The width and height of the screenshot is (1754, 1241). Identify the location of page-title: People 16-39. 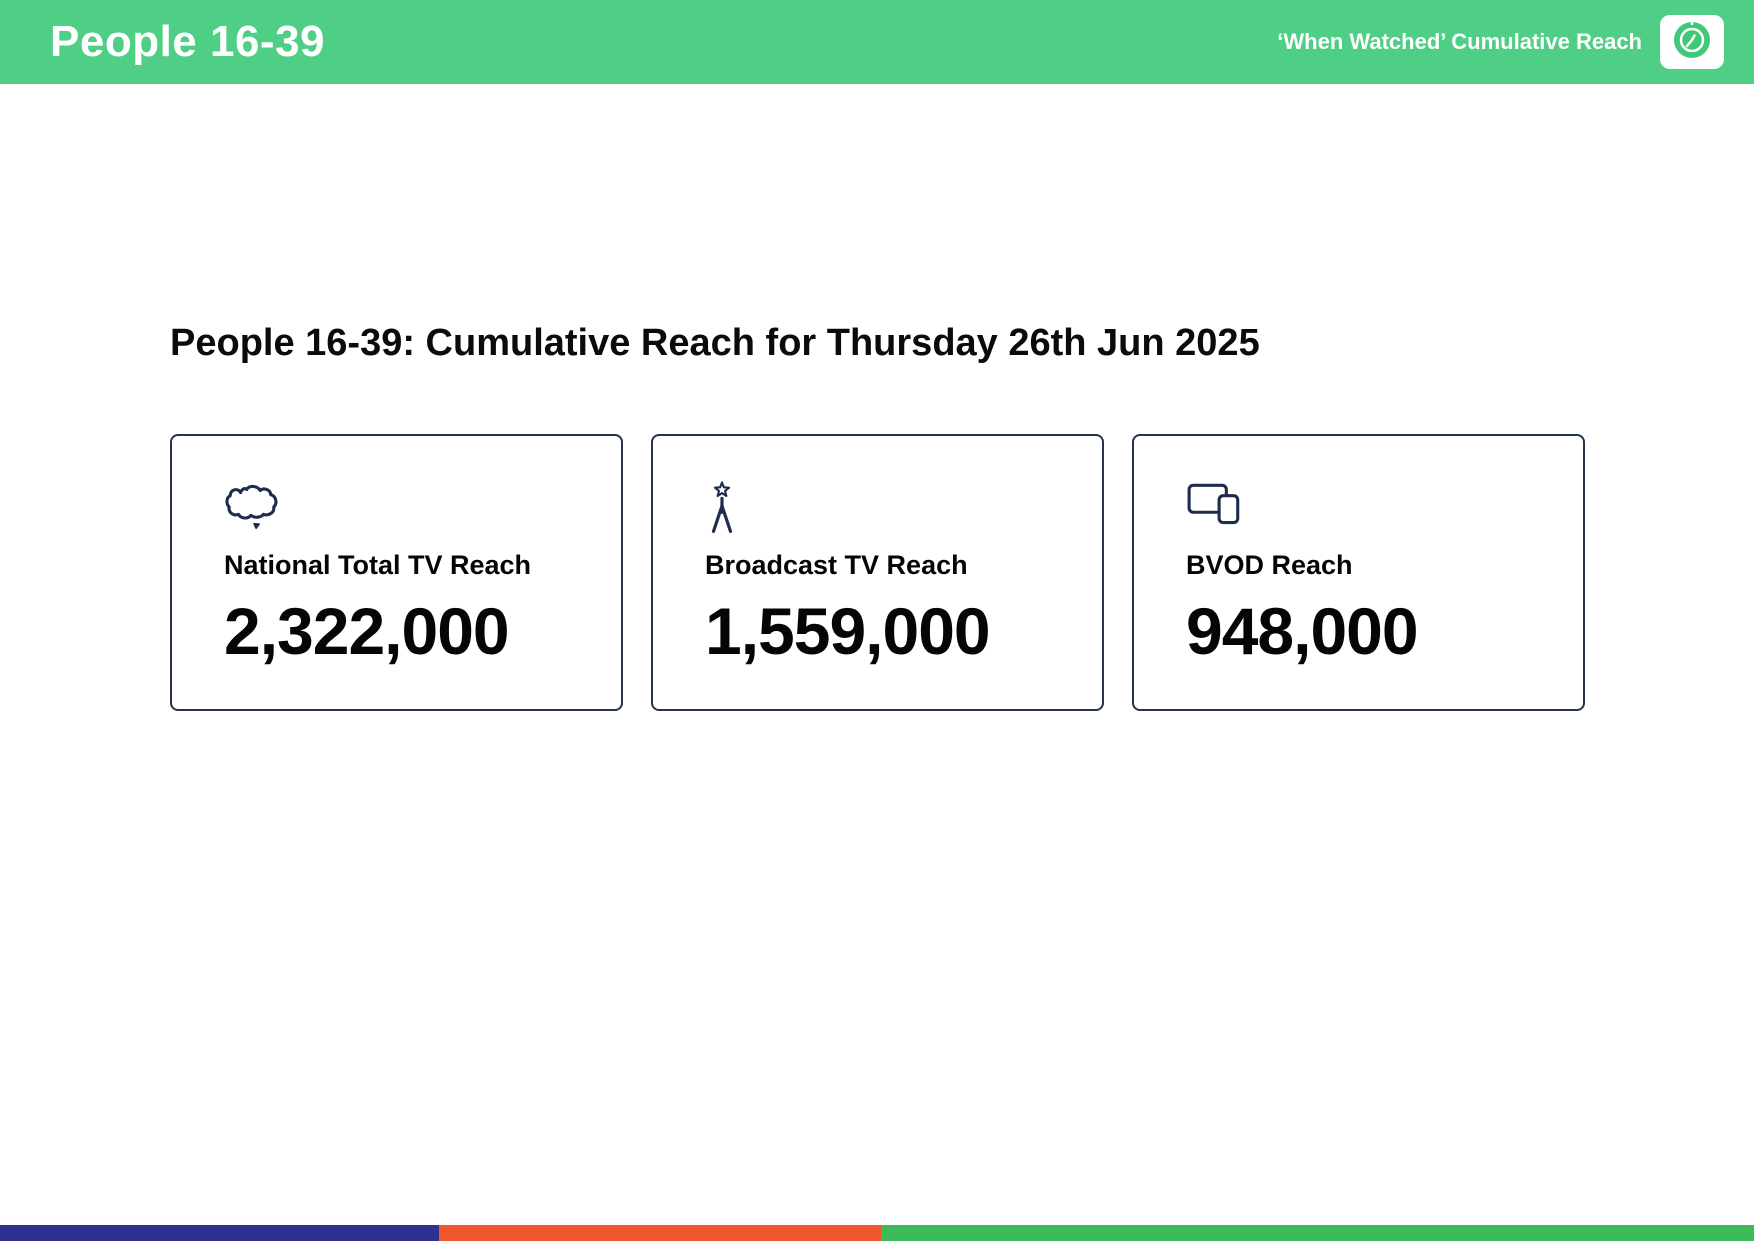
(188, 41).